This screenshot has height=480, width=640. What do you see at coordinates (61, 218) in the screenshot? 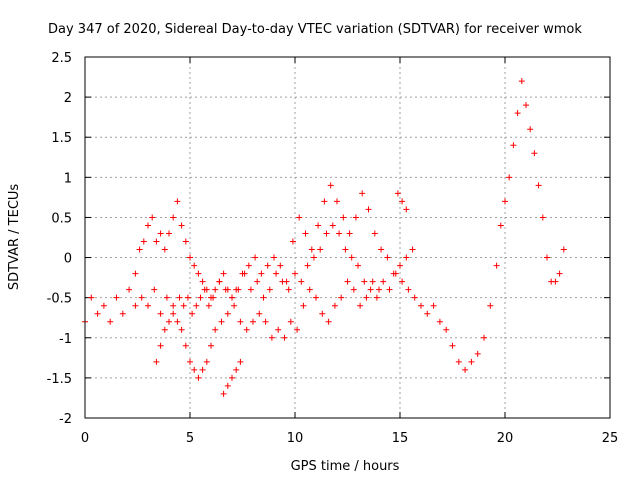
I see `y-tick-label: 0.5` at bounding box center [61, 218].